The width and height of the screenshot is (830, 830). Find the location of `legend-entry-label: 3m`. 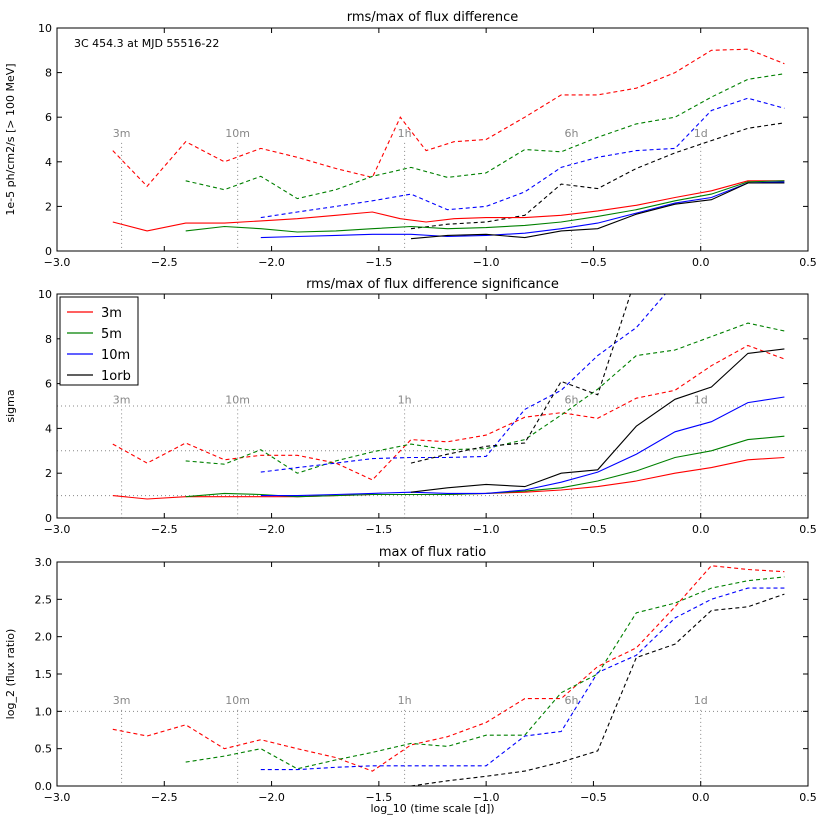

legend-entry-label: 3m is located at coordinates (111, 313).